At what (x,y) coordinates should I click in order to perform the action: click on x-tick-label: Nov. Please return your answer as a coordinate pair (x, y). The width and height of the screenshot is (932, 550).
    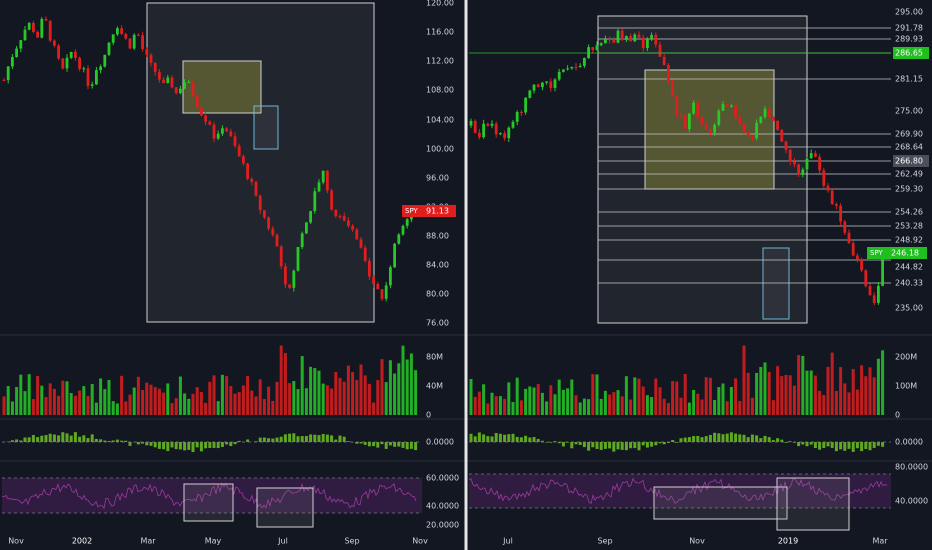
    Looking at the image, I should click on (16, 541).